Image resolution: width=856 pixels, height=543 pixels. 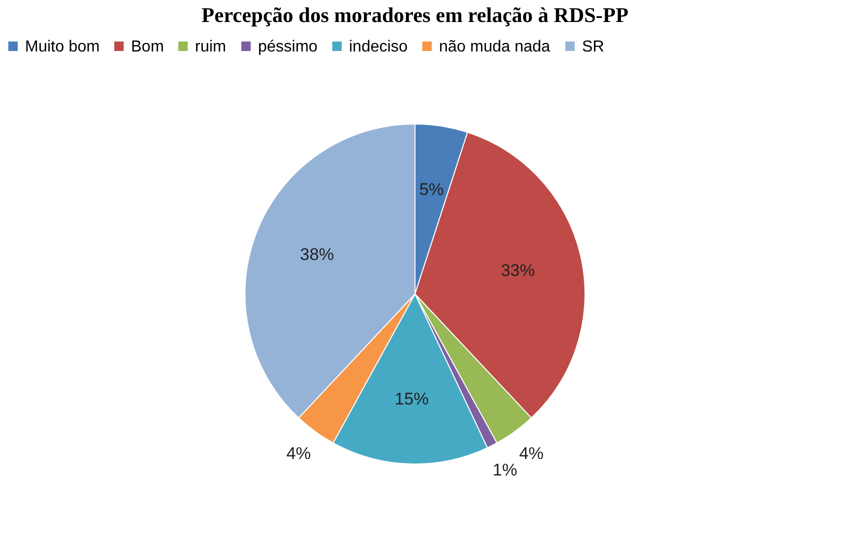 I want to click on data-label: 5%, so click(x=431, y=189).